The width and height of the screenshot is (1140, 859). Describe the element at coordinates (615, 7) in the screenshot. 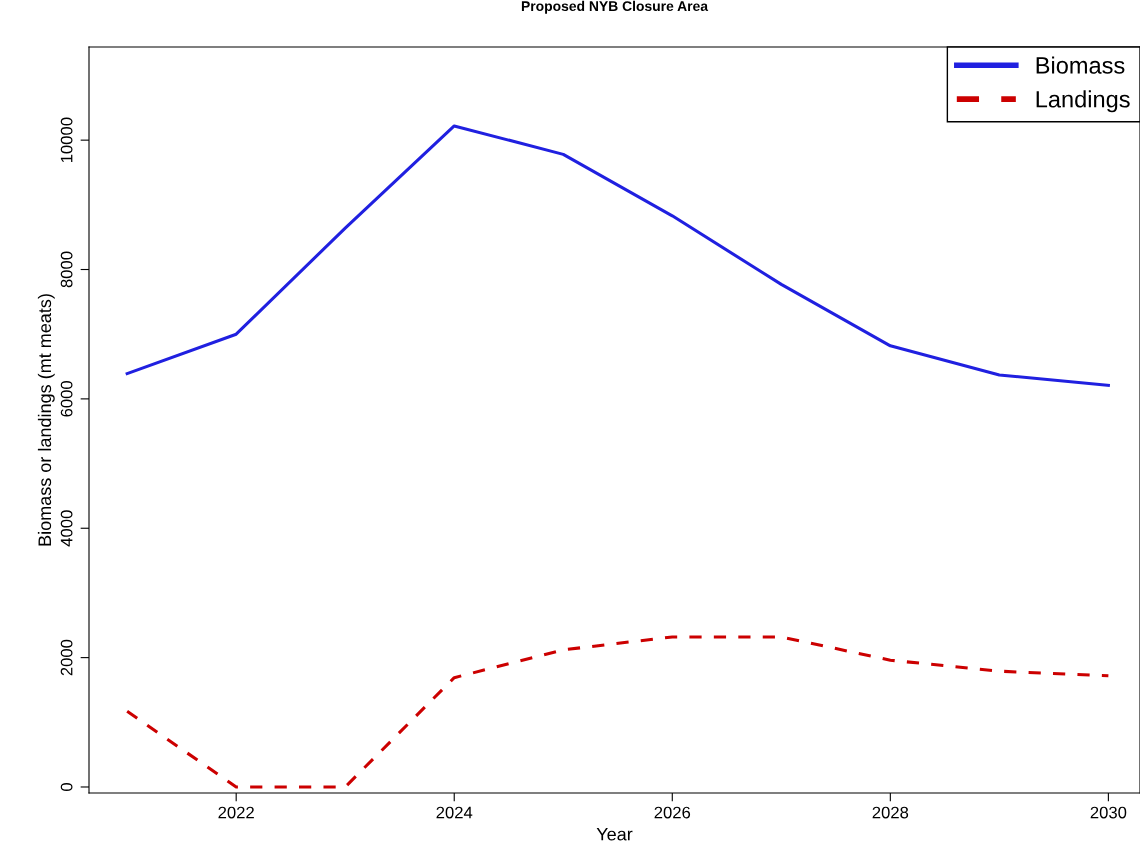

I see `chart-title: Proposed NYB Closure Area` at that location.